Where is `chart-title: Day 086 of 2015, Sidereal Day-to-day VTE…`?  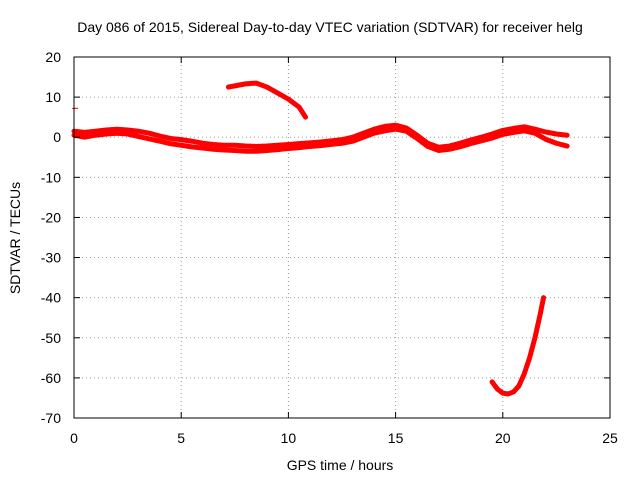 chart-title: Day 086 of 2015, Sidereal Day-to-day VTE… is located at coordinates (330, 27).